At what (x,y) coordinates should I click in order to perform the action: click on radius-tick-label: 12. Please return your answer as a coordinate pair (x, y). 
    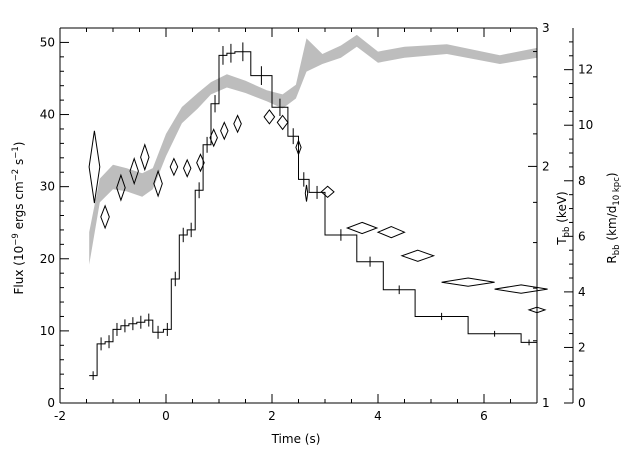
    Looking at the image, I should click on (585, 70).